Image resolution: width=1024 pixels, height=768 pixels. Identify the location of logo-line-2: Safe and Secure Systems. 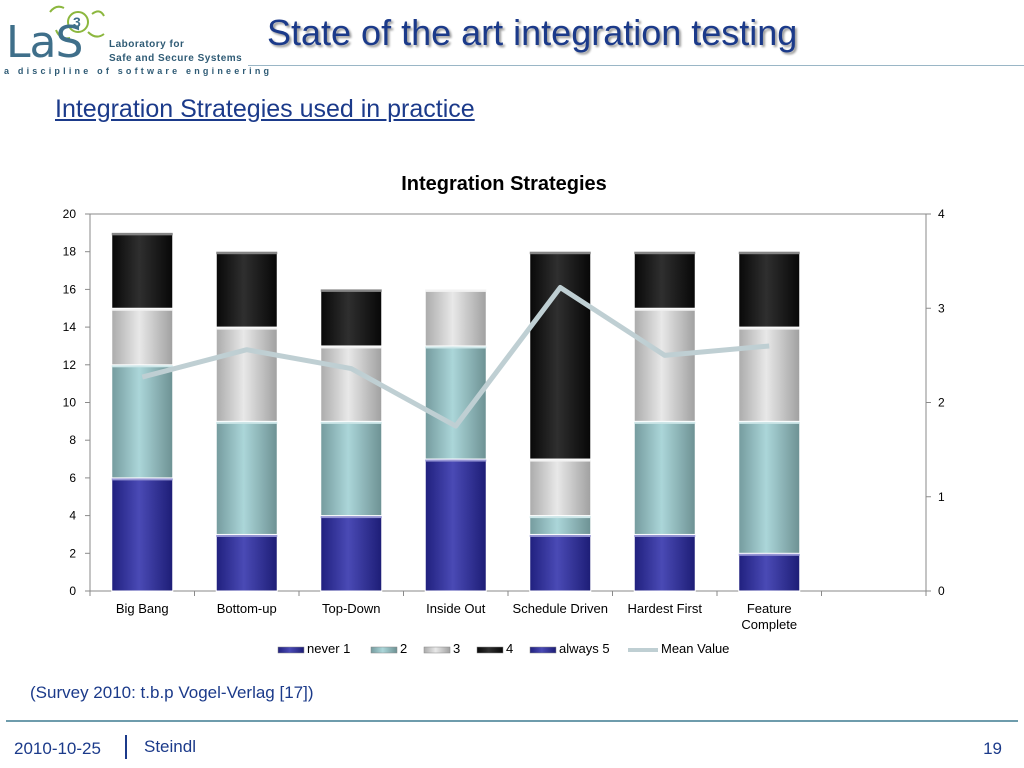
(176, 58).